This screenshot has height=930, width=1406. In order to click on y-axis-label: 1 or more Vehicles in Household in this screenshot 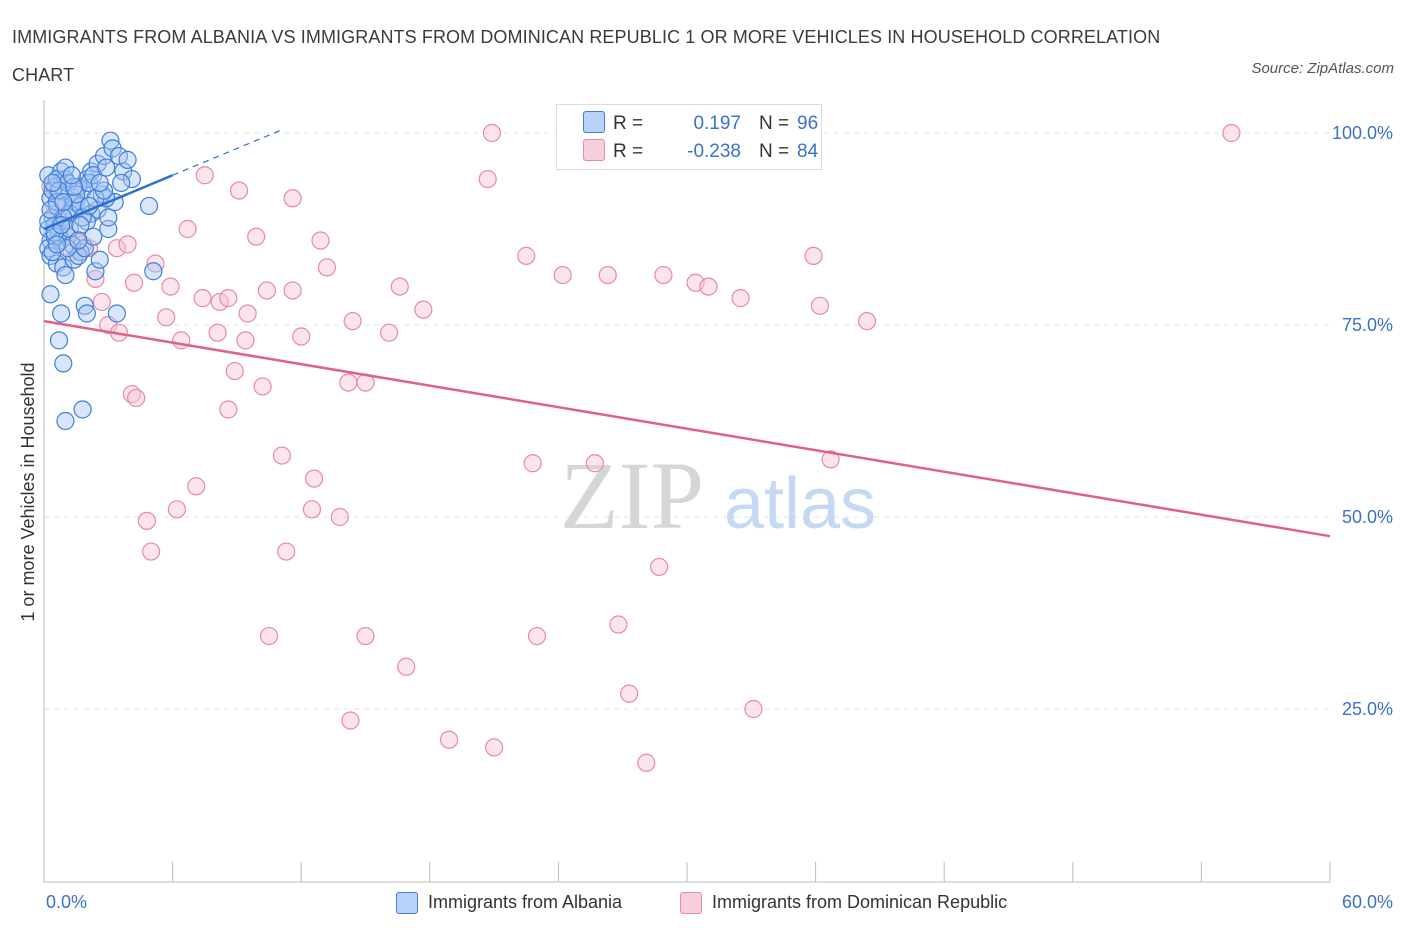, I will do `click(28, 491)`.